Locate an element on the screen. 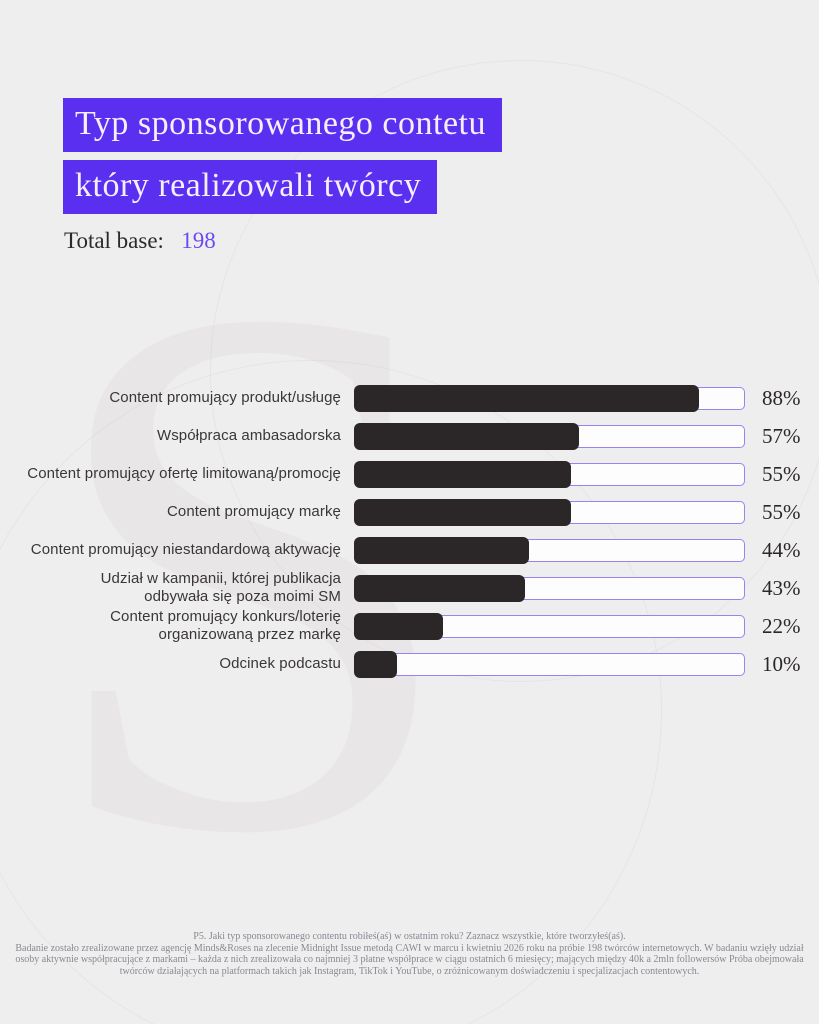 This screenshot has width=819, height=1024. bar-label: Content promujący produkt/usługę is located at coordinates (225, 397).